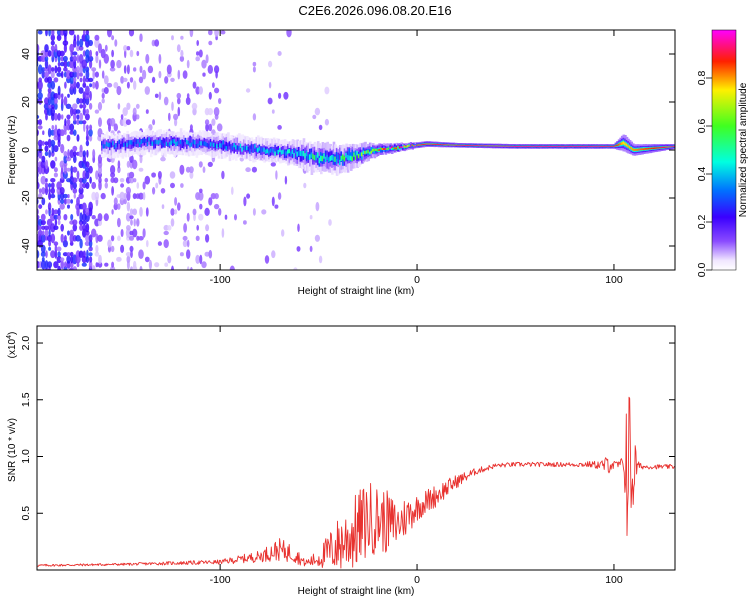  What do you see at coordinates (26, 343) in the screenshot?
I see `snr-y-tick-label: 2.0` at bounding box center [26, 343].